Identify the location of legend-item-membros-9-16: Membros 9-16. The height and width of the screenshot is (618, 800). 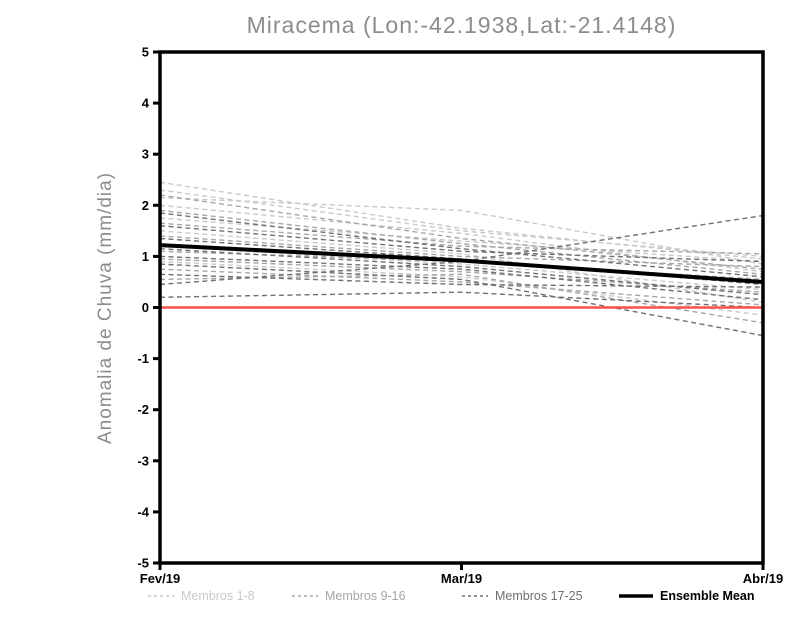
(349, 596).